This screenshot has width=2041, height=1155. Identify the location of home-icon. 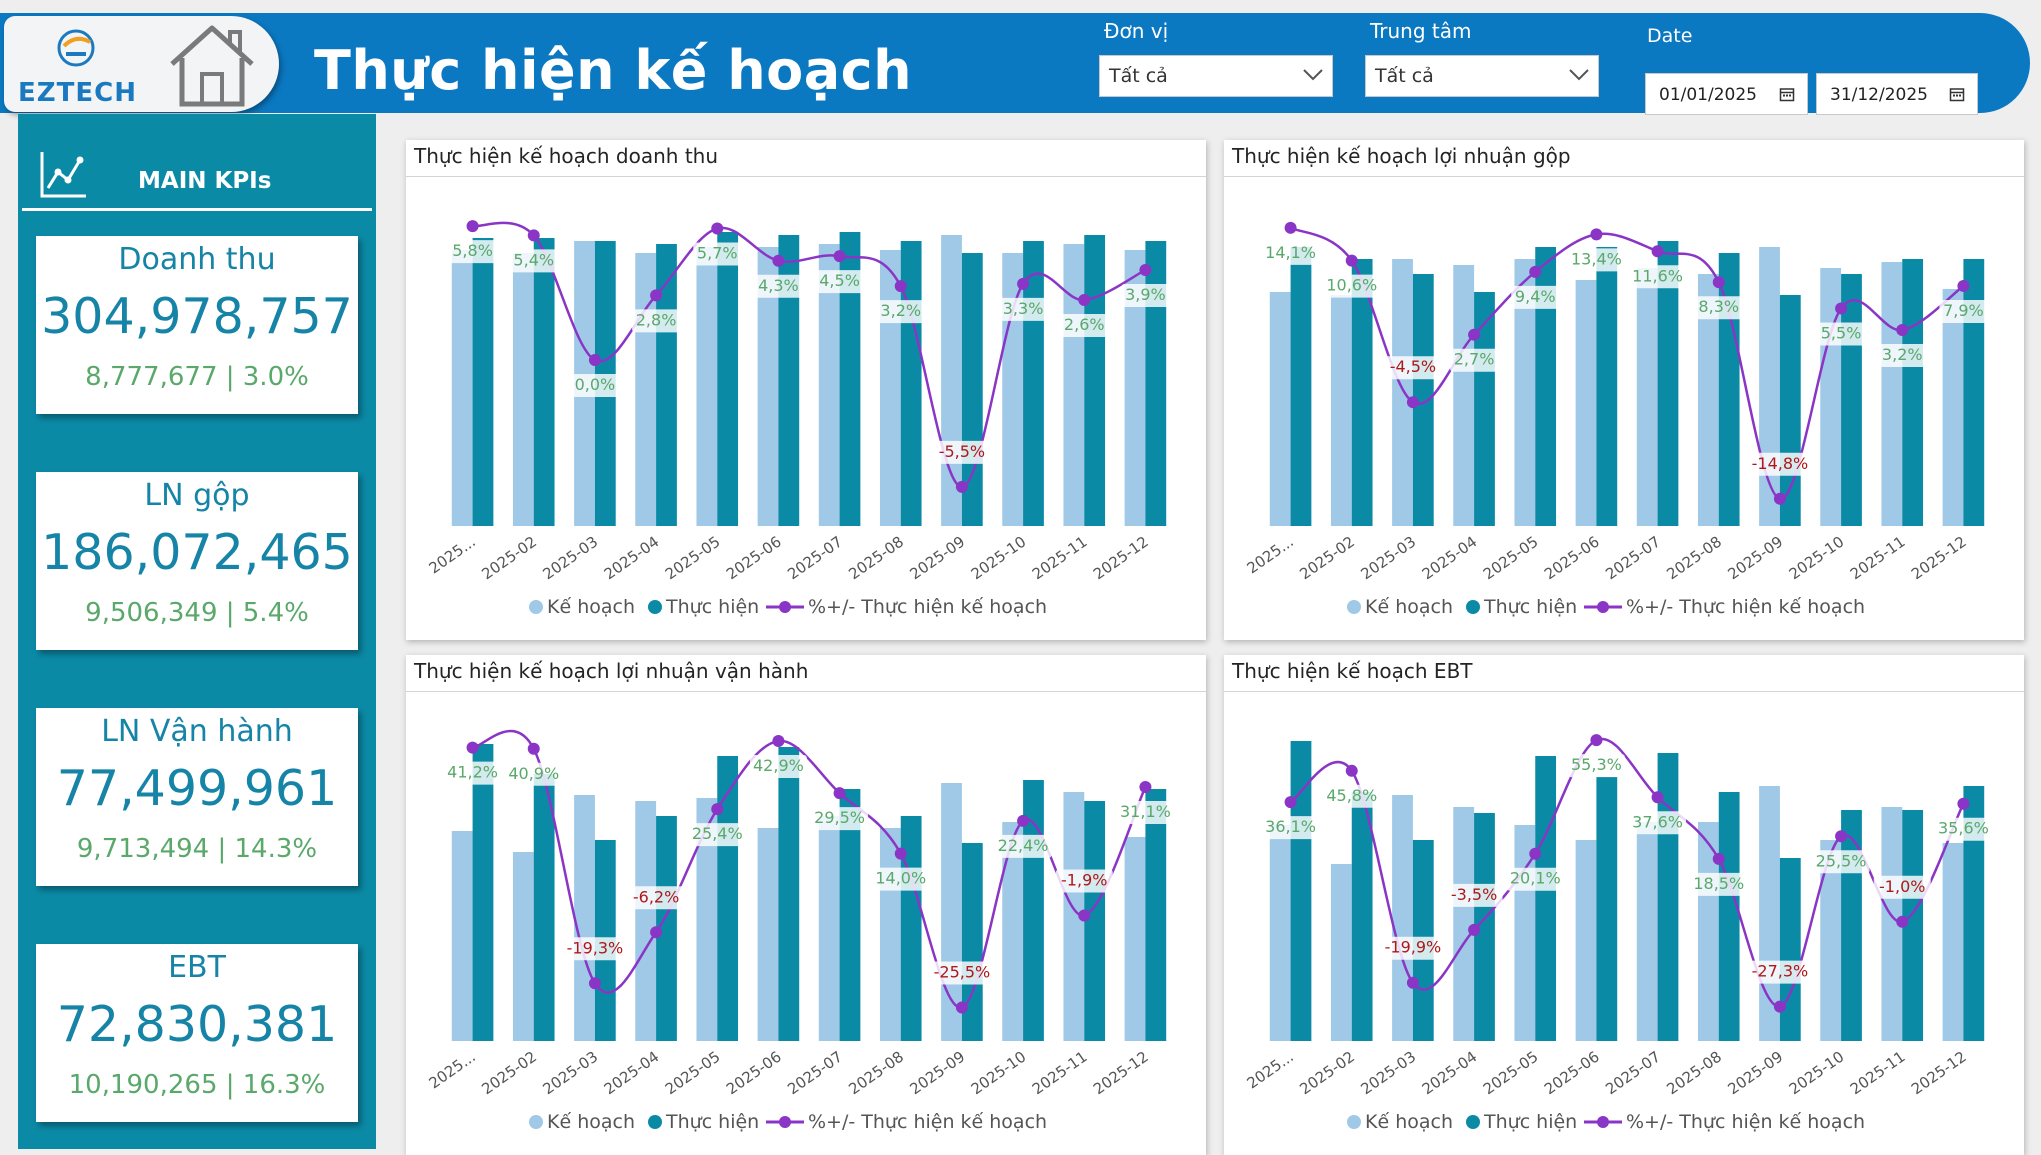
(212, 64).